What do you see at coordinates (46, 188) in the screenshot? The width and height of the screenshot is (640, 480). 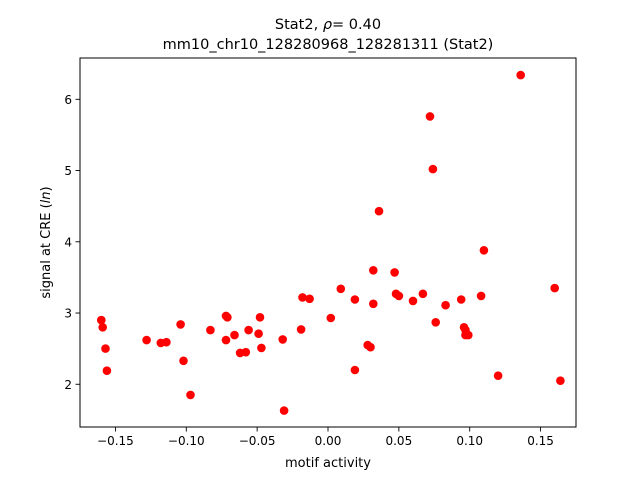 I see `ylabel-suffix: )` at bounding box center [46, 188].